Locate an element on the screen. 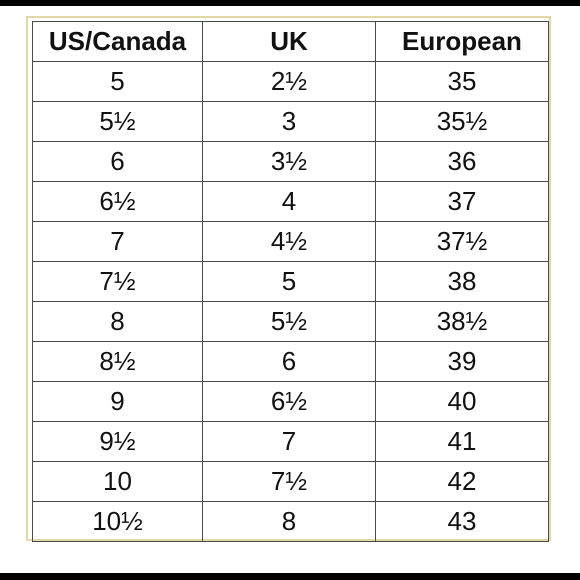 The height and width of the screenshot is (580, 580). table-row: 8 5½ 38½ is located at coordinates (290, 321).